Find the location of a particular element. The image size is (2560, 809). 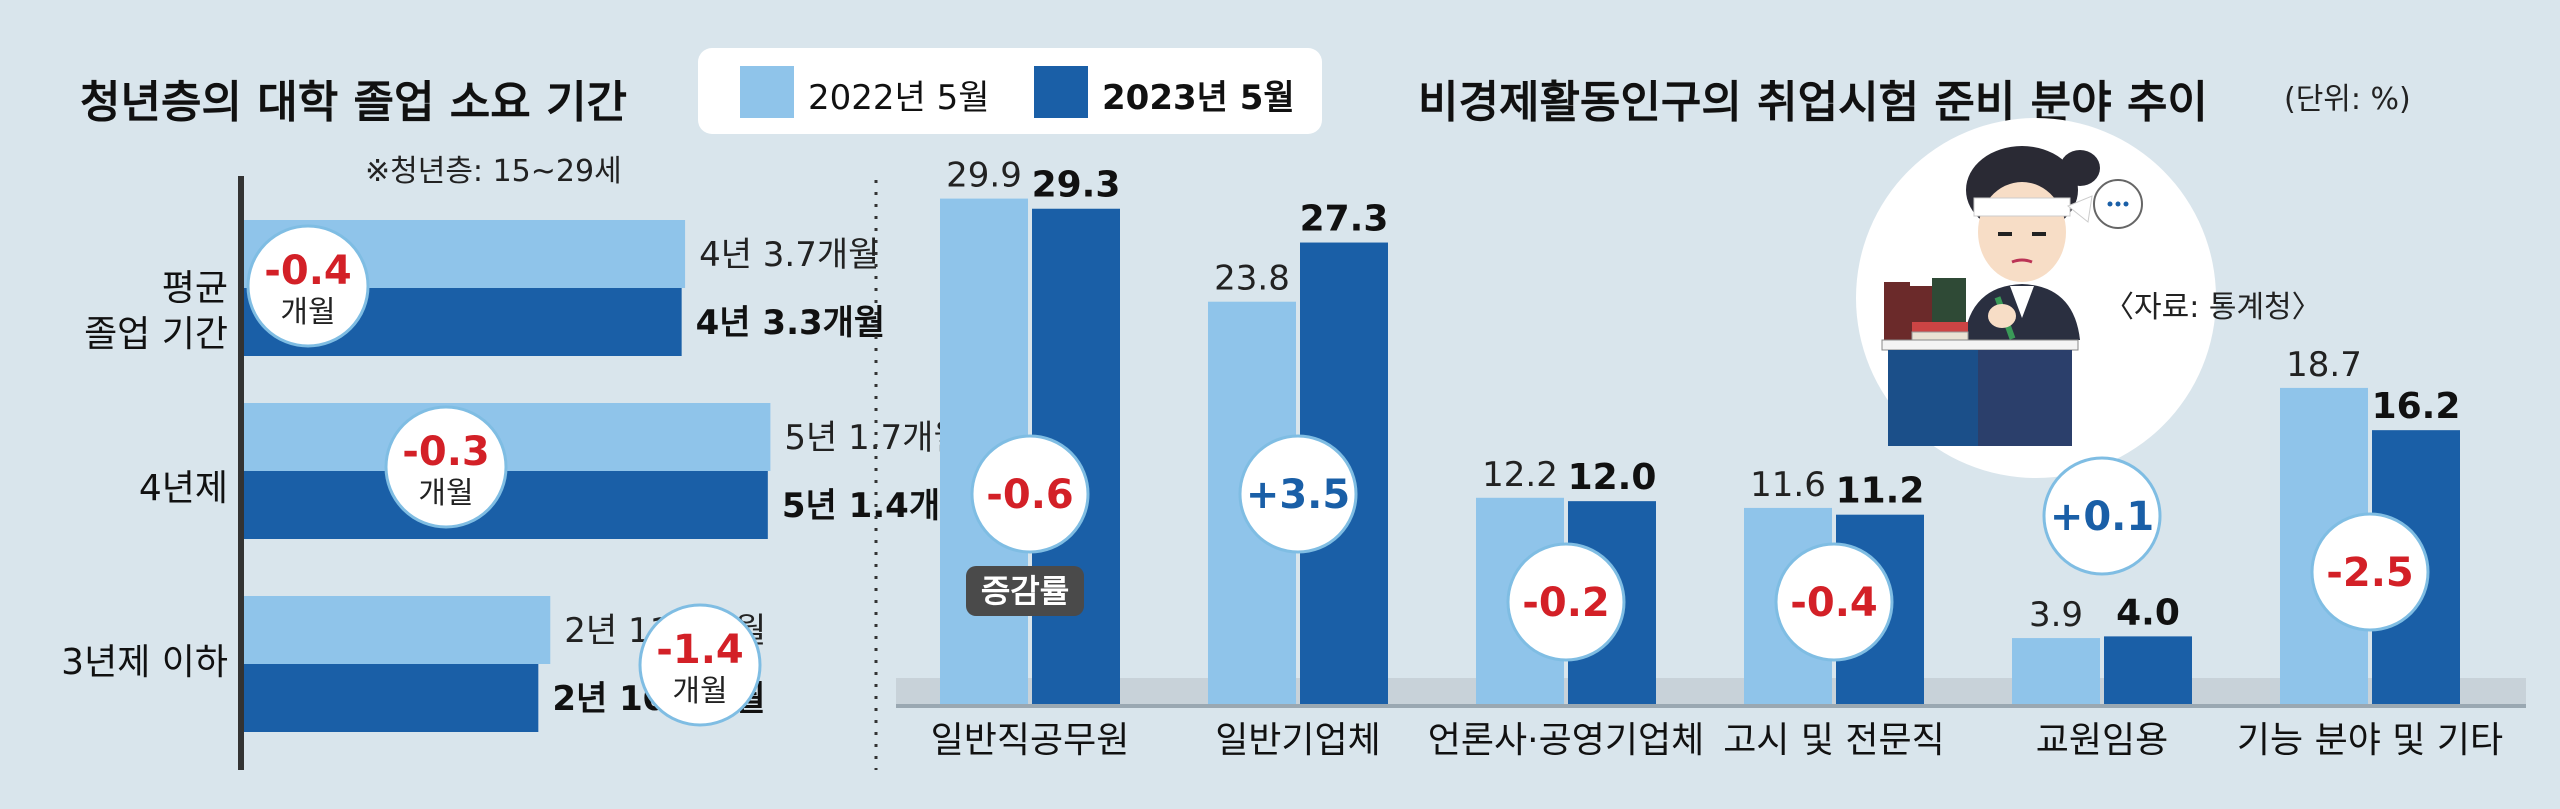

col-2022-label-3: 11.6 is located at coordinates (1788, 485).